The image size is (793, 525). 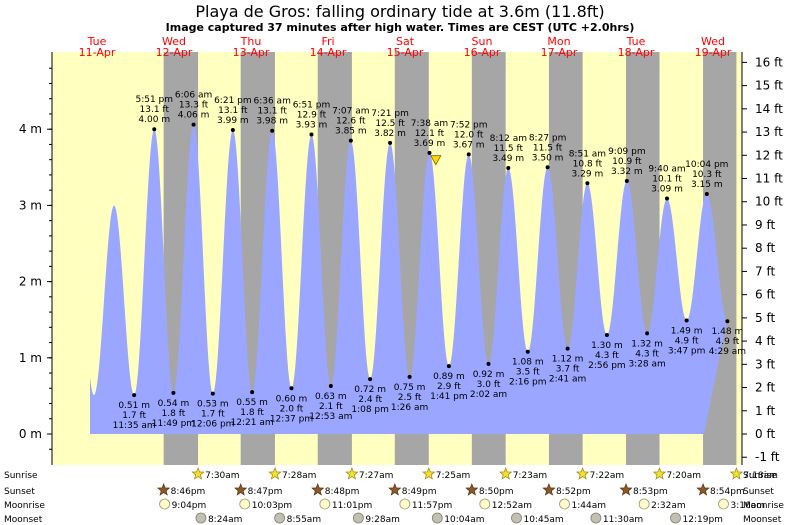 What do you see at coordinates (30, 358) in the screenshot?
I see `left-tick-label: 1 m` at bounding box center [30, 358].